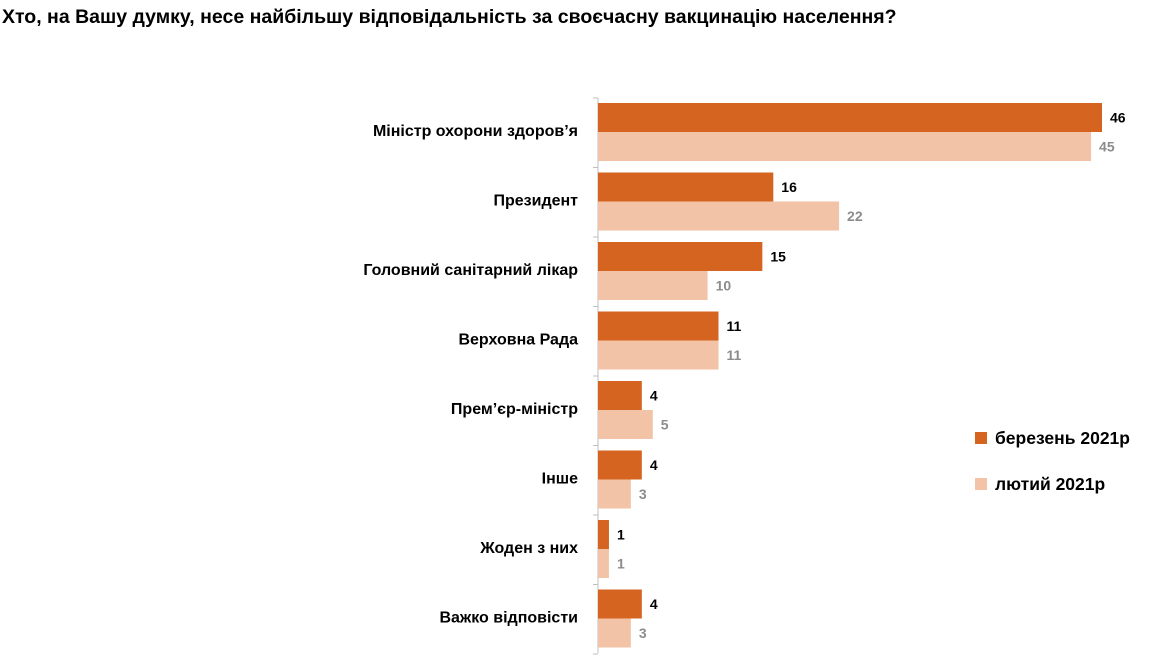 This screenshot has width=1165, height=658. What do you see at coordinates (981, 484) in the screenshot?
I see `legend-swatch-february` at bounding box center [981, 484].